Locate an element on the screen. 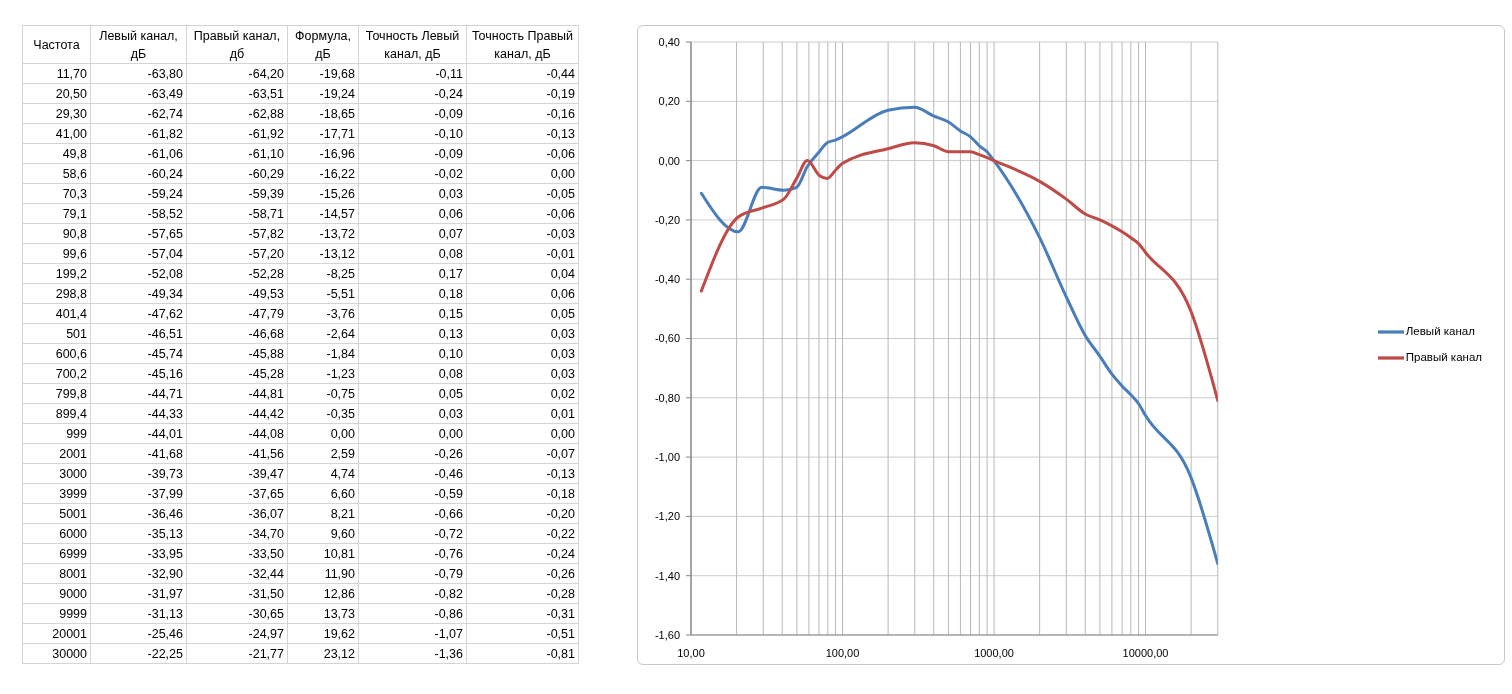 This screenshot has height=694, width=1512. text: -49,34 is located at coordinates (165, 293).